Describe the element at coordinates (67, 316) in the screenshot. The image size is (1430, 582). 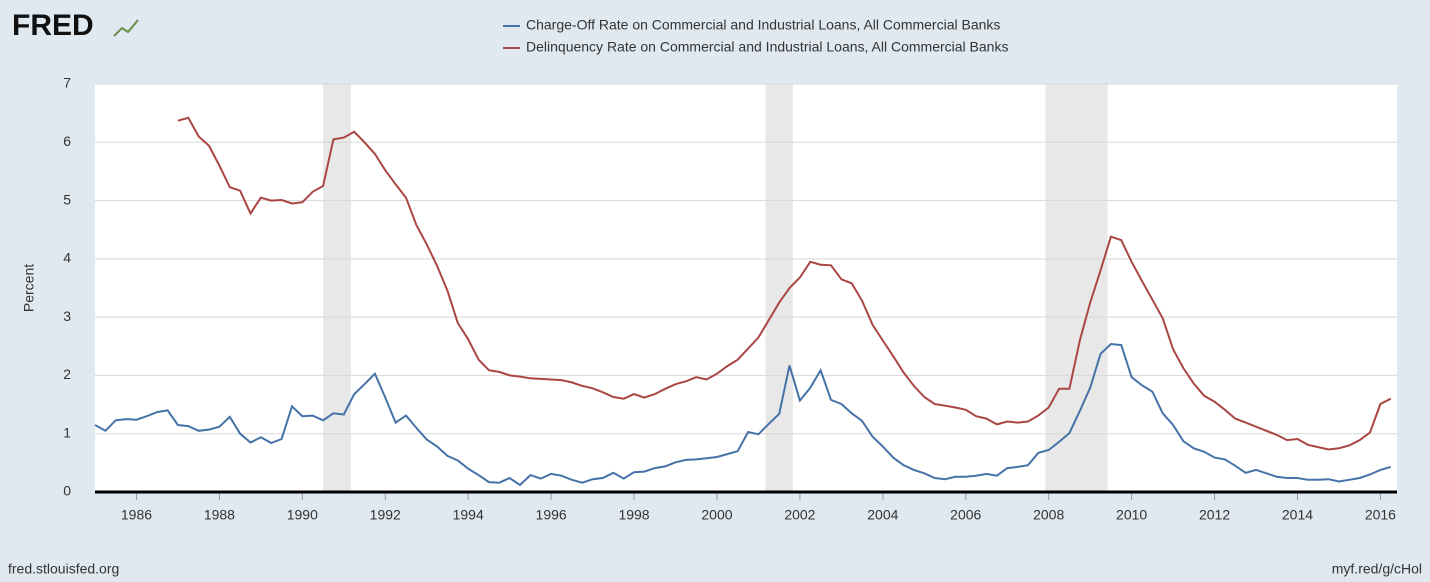
I see `y-tick-label: 3` at that location.